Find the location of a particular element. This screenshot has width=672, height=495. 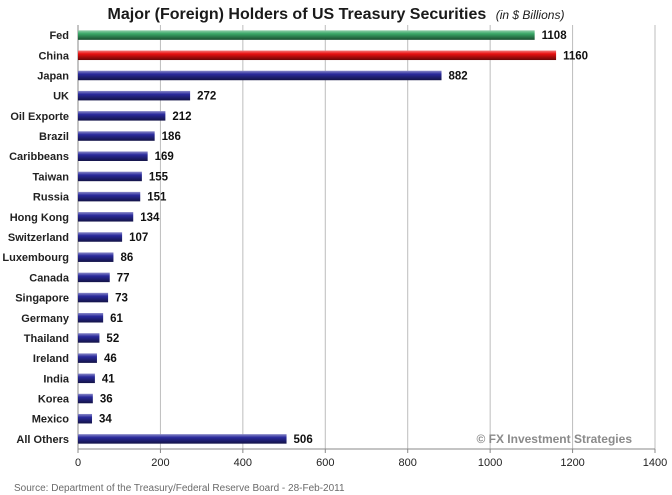

value-label: 134 is located at coordinates (150, 218).